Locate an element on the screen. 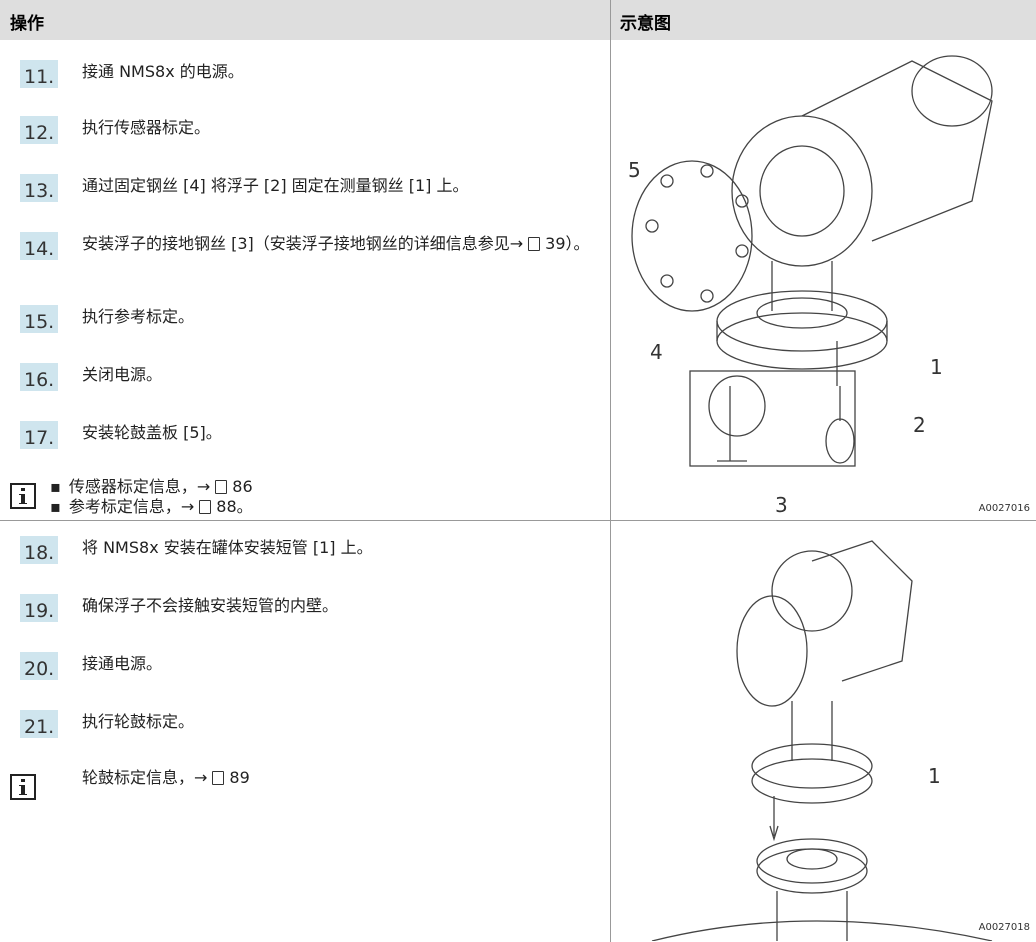 The height and width of the screenshot is (942, 1036). step-text: 通过固定钢丝 [4] 将浮子 [2] 固定在测量钢丝 [1] 上。 is located at coordinates (337, 186).